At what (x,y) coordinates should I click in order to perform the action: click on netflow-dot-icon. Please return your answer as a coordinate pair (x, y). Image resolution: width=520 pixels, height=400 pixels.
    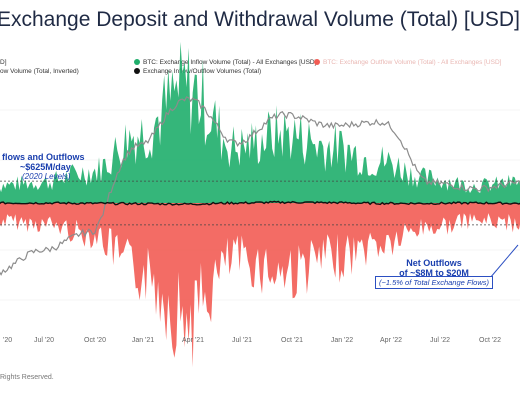
    Looking at the image, I should click on (137, 71).